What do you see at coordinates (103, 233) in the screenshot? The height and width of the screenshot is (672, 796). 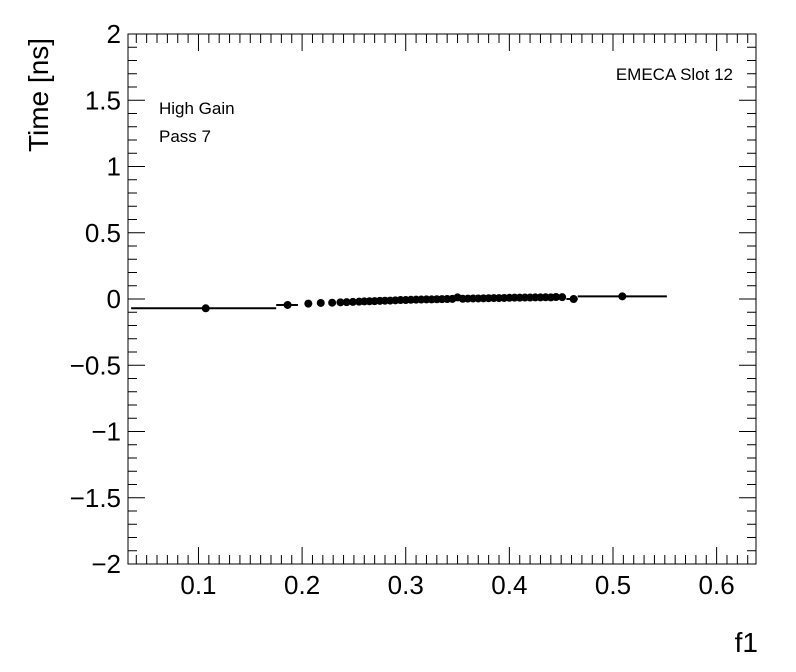 I see `y-tick-label: 0.5` at bounding box center [103, 233].